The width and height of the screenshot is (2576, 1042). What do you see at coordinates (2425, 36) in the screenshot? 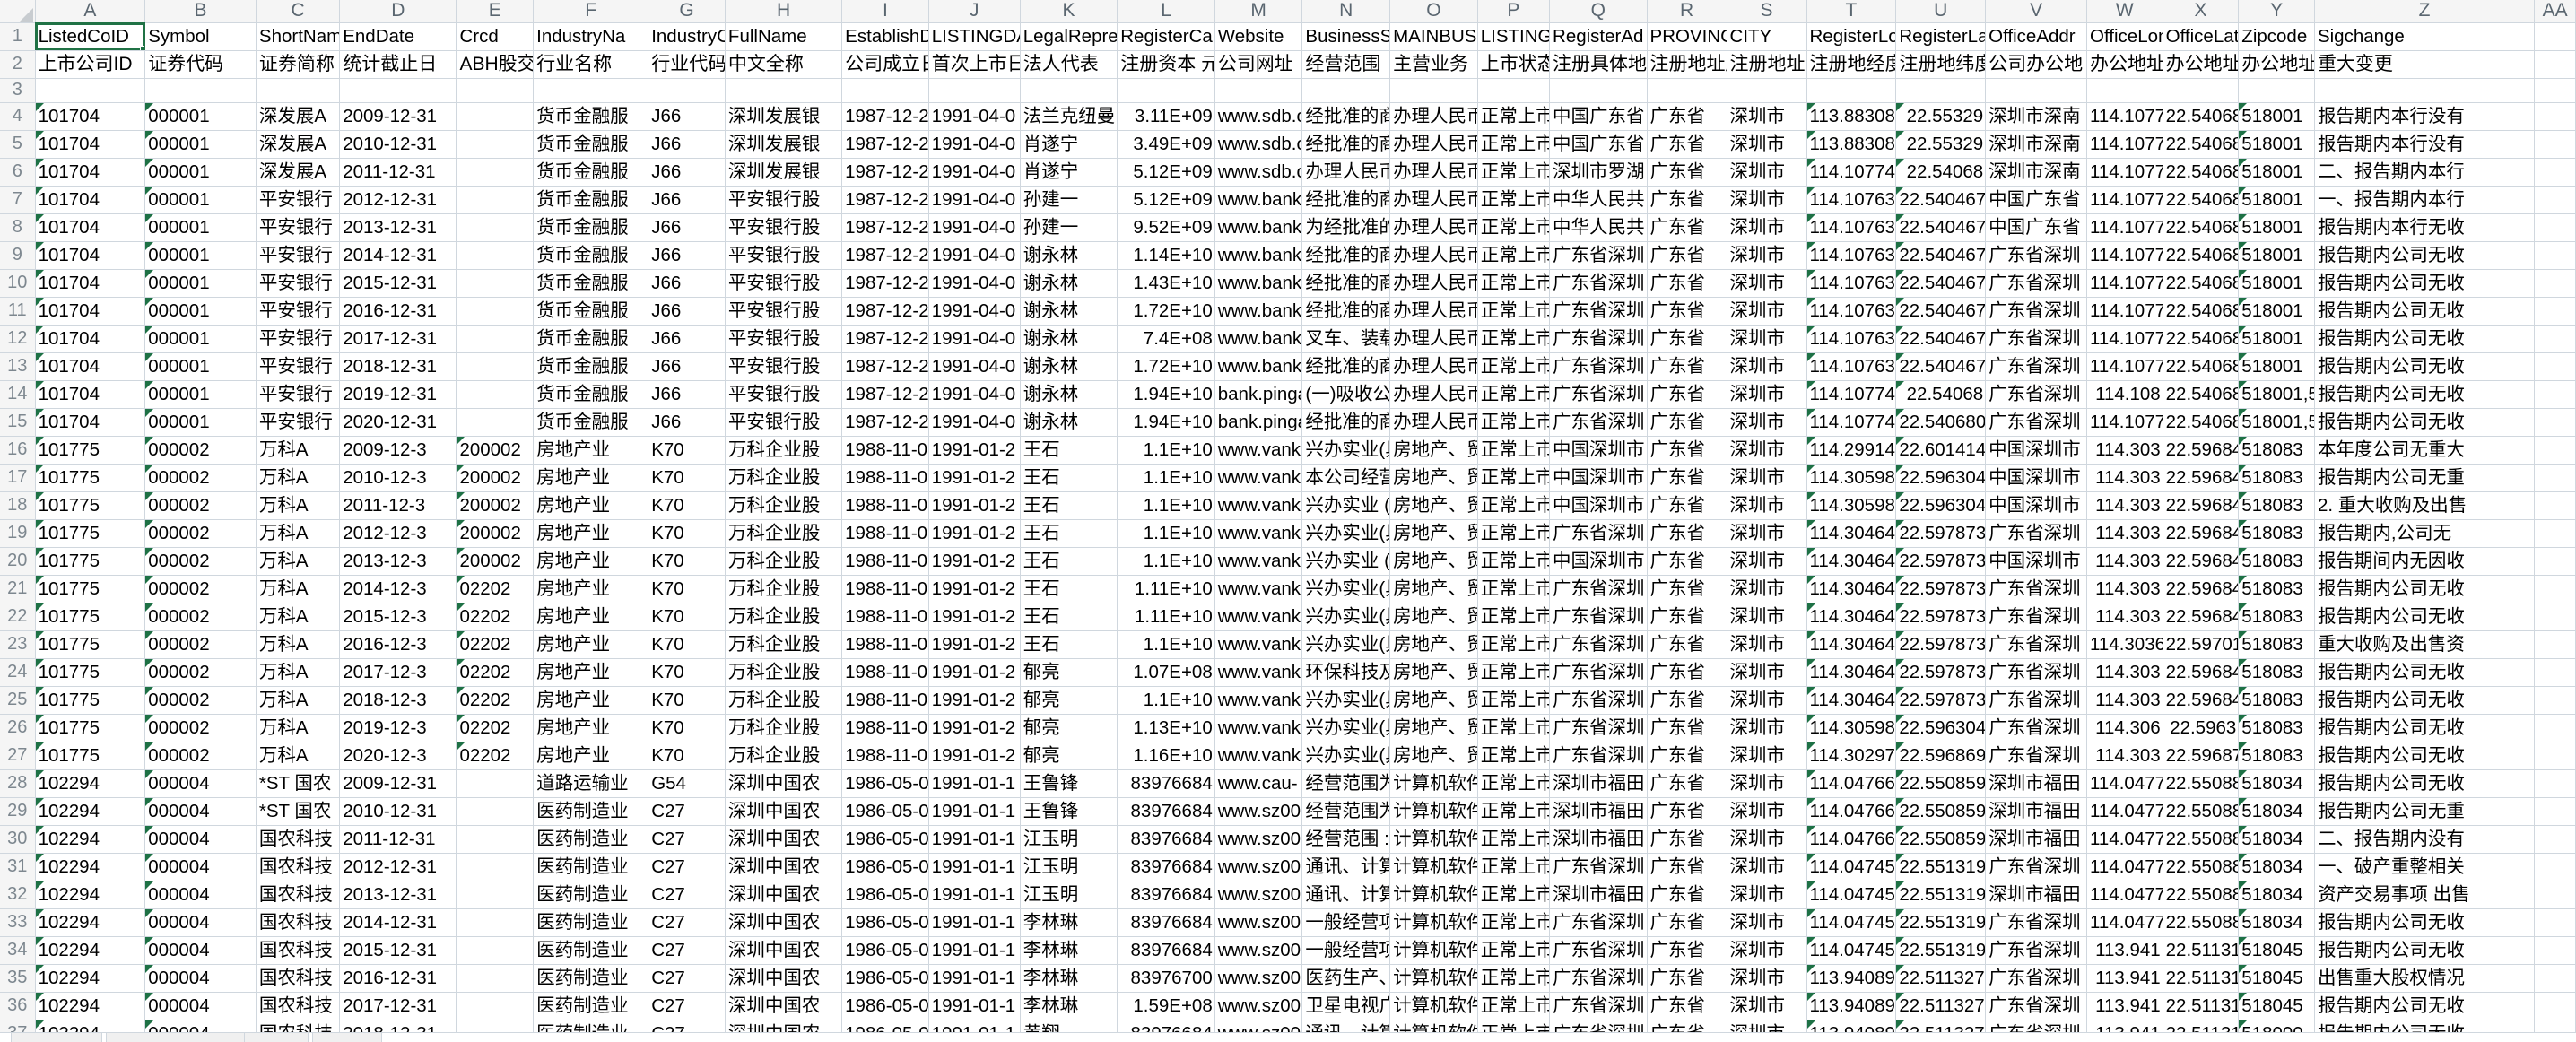
I see `cell-Z1: Sigchange` at bounding box center [2425, 36].